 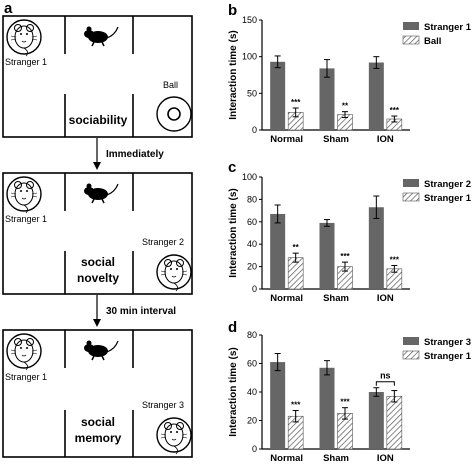 What do you see at coordinates (232, 10) in the screenshot?
I see `panel-letter-b: b` at bounding box center [232, 10].